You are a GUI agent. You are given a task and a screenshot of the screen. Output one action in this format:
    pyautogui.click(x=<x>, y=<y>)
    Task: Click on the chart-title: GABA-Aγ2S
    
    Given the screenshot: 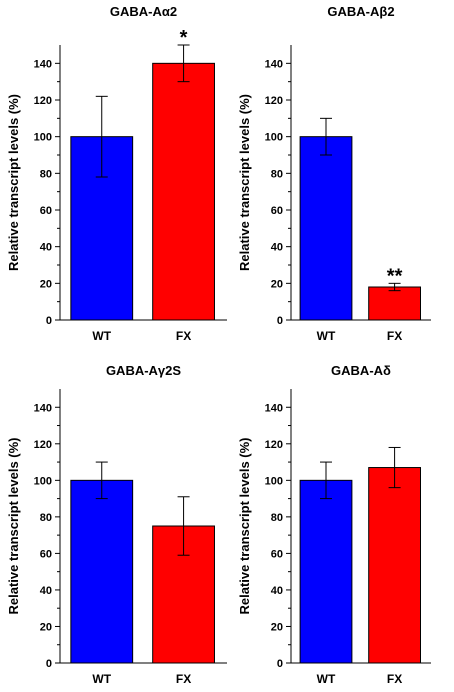 What is the action you would take?
    pyautogui.click(x=143, y=370)
    